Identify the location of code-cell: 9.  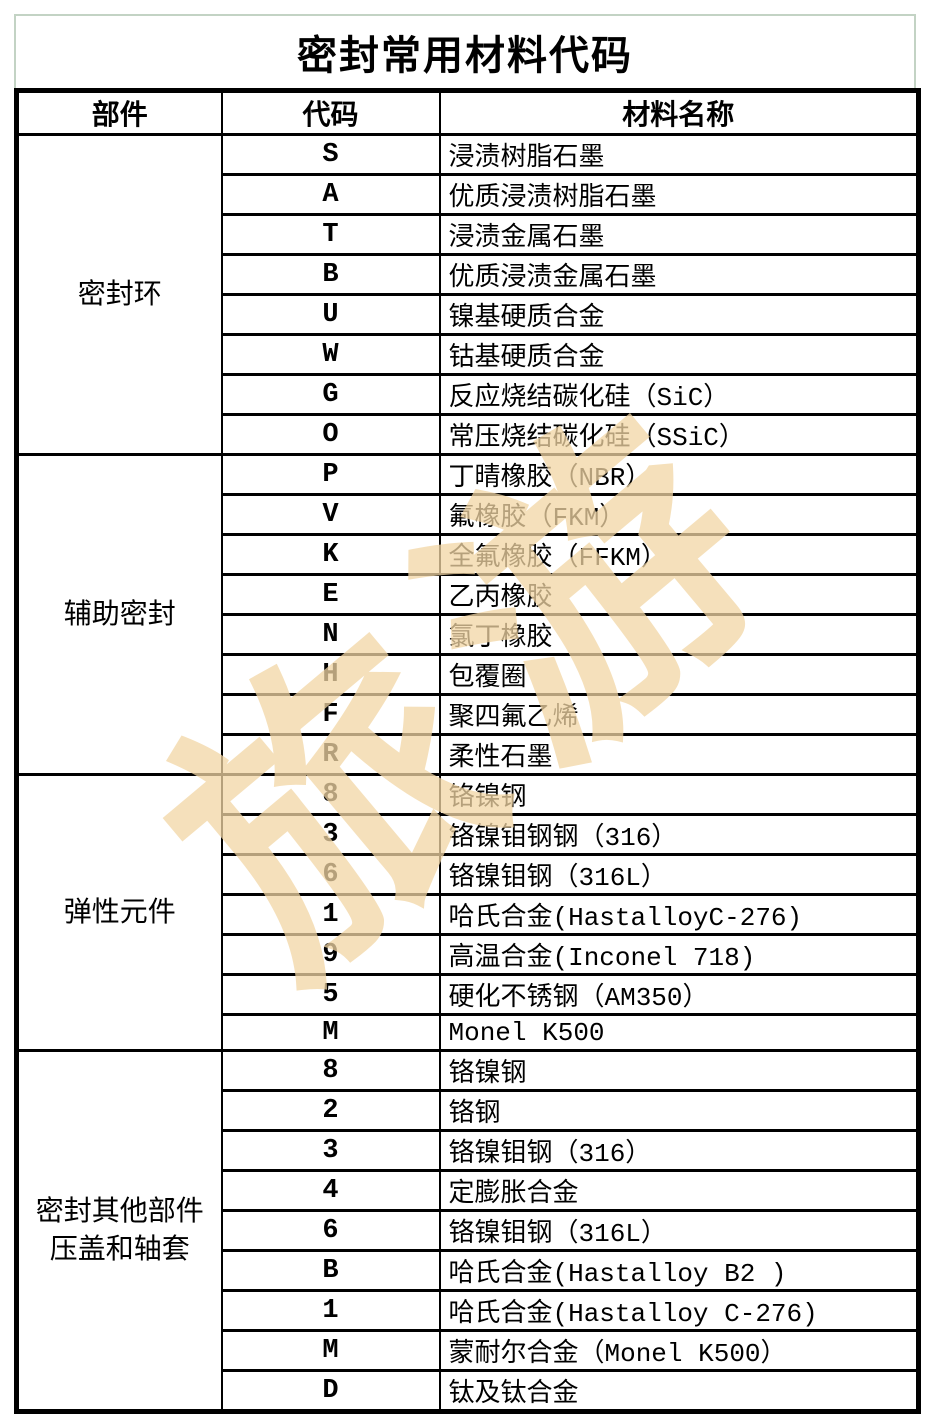
(330, 954).